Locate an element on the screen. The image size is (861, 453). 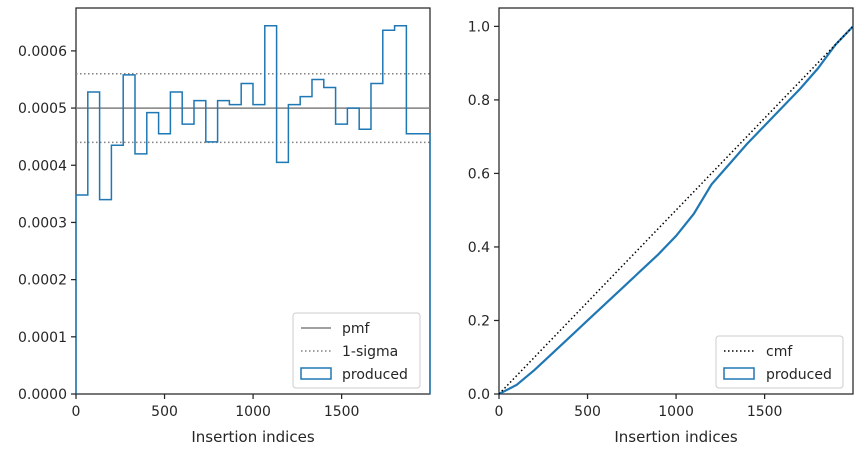
y-tick-label: 0.0003 is located at coordinates (42, 223).